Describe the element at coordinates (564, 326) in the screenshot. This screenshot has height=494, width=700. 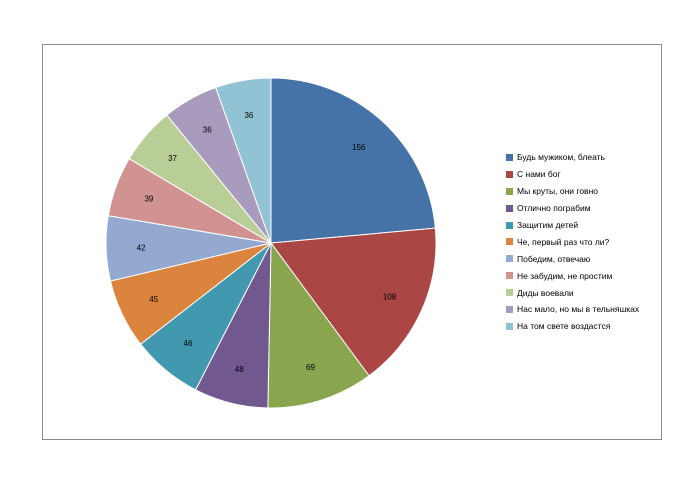
I see `legend-label: На том свете воздастся` at that location.